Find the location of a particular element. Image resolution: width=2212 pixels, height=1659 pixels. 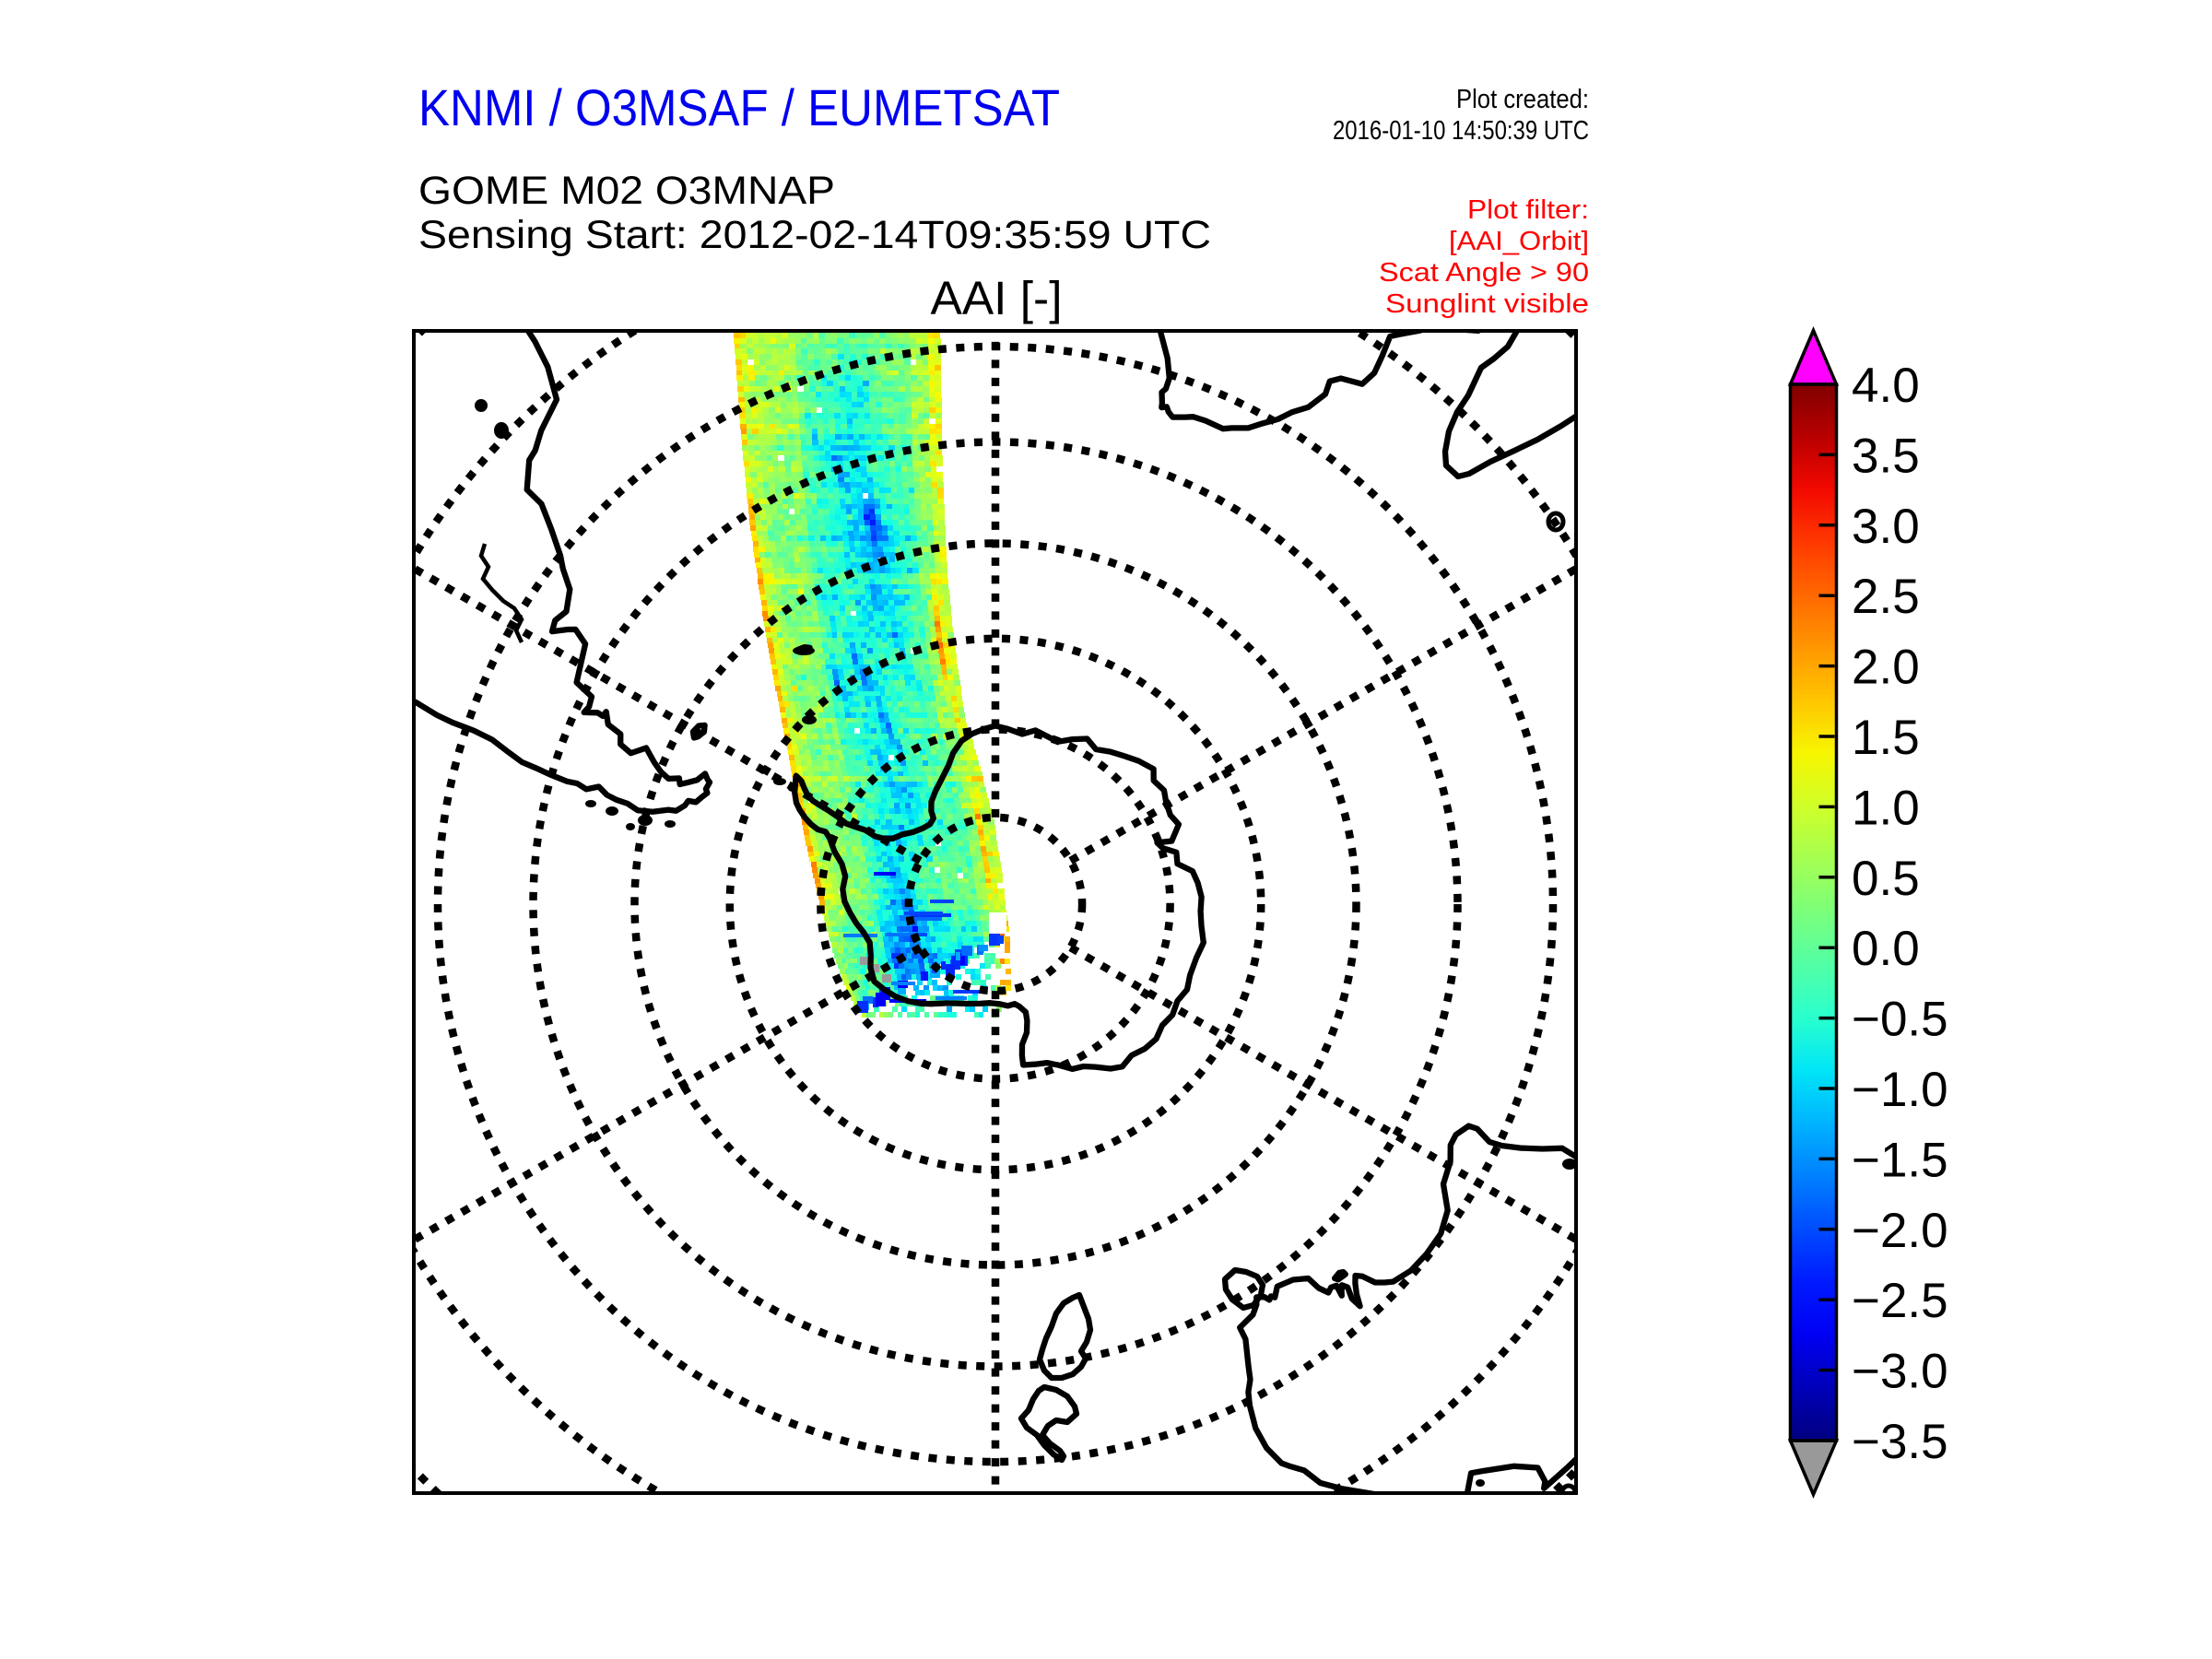

svg-text: 2016-01-10 14:50:39 UTC is located at coordinates (1461, 131).